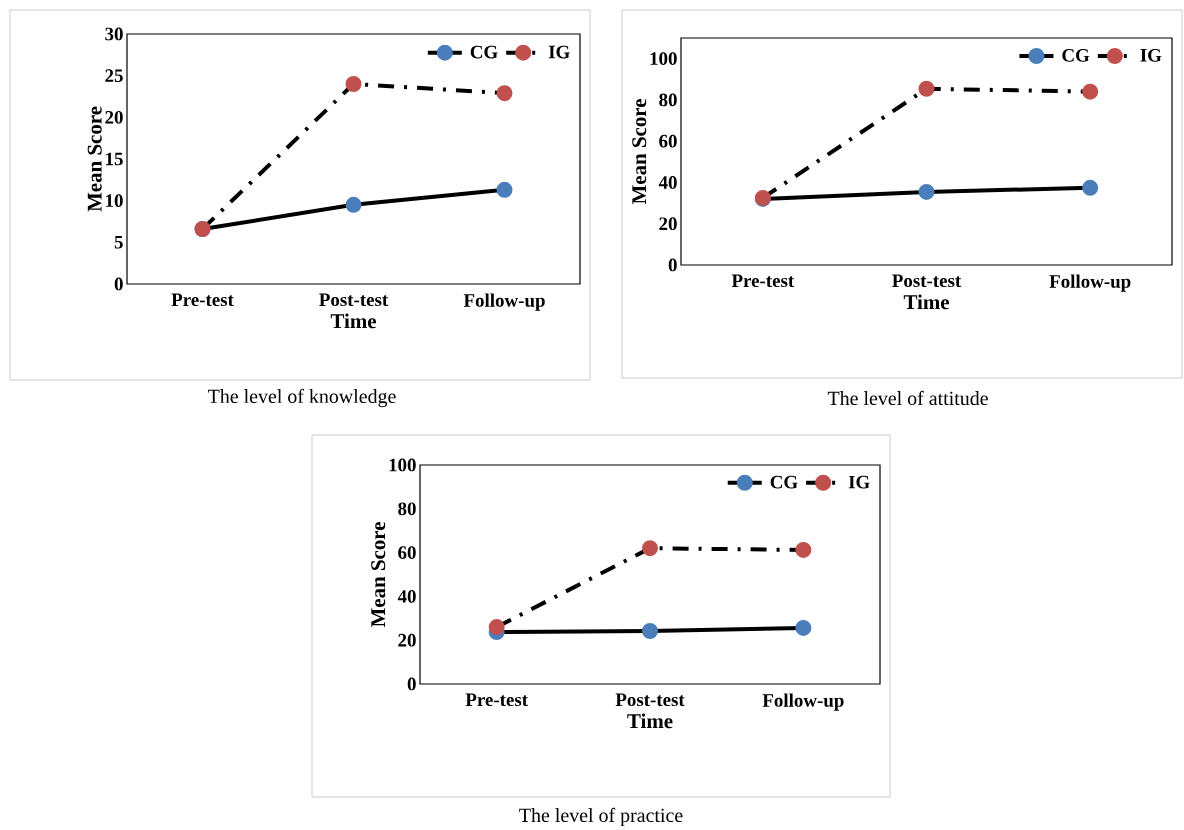  Describe the element at coordinates (601, 817) in the screenshot. I see `text: The level of practice` at that location.